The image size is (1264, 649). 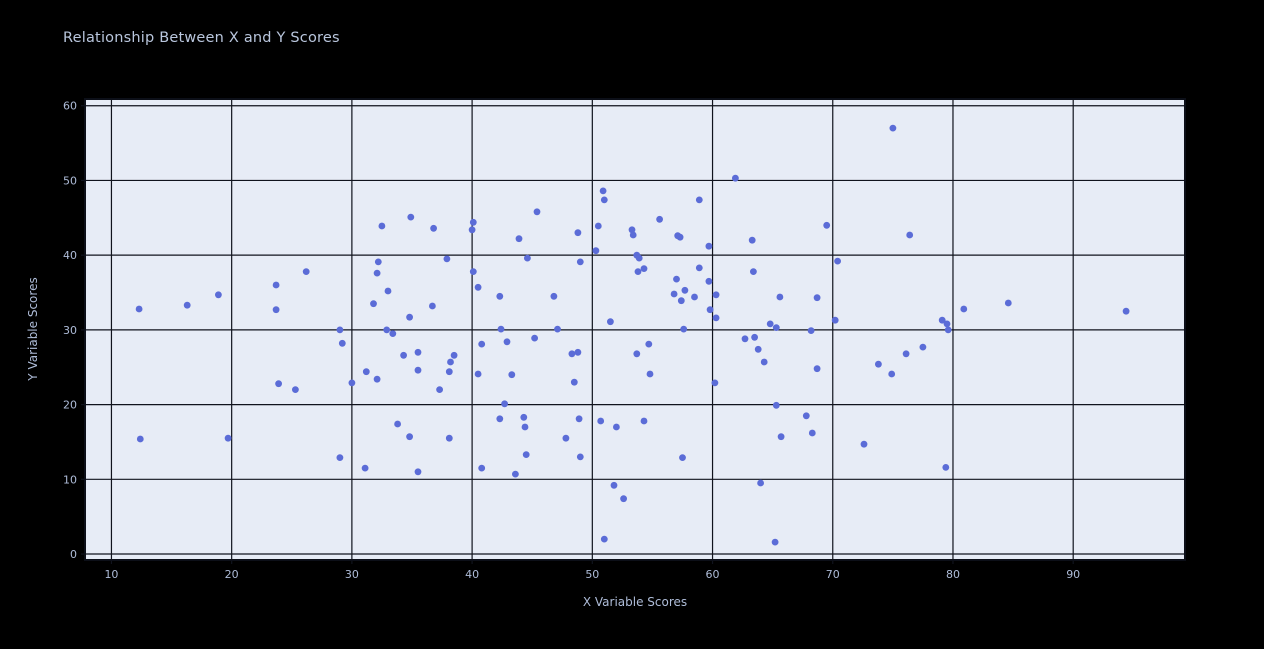 What do you see at coordinates (592, 574) in the screenshot?
I see `x-tick-label: 50` at bounding box center [592, 574].